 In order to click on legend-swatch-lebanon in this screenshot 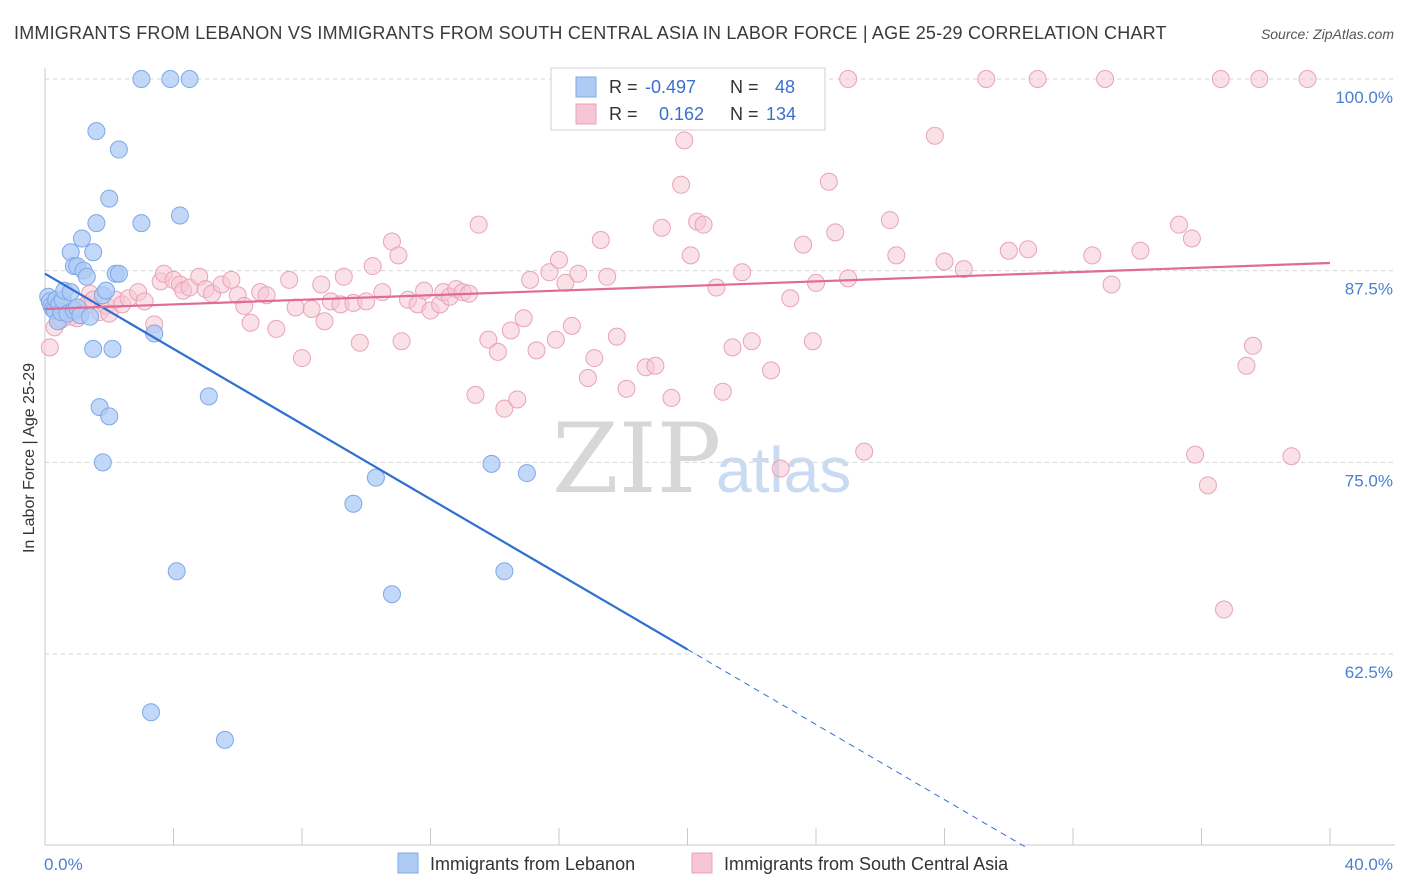, I will do `click(408, 863)`.